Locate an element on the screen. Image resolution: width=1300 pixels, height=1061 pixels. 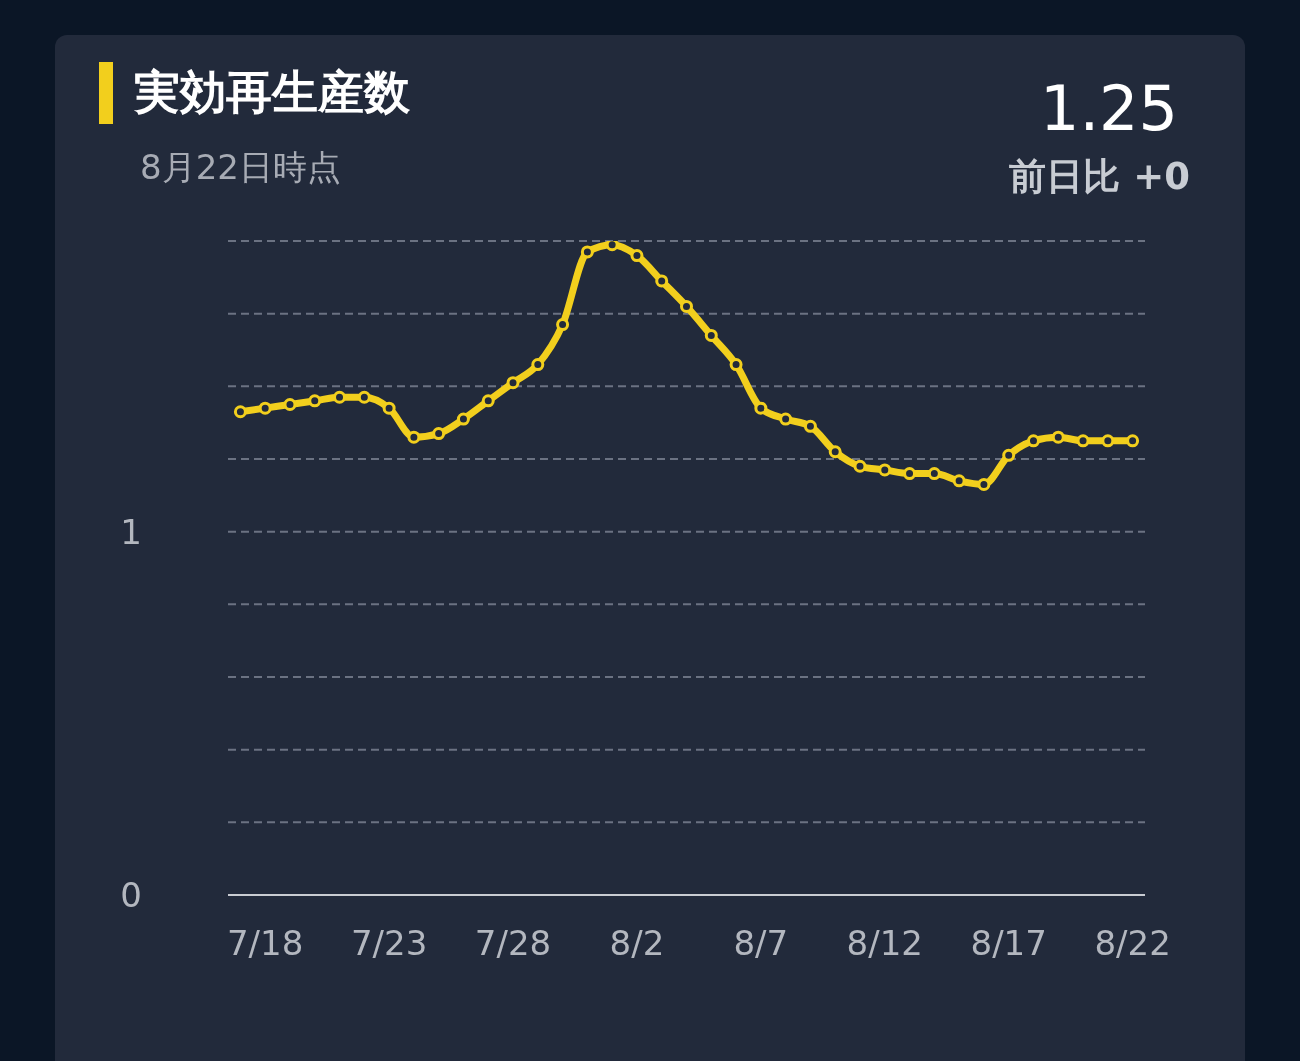
text: 1.25 is located at coordinates (1108, 109).